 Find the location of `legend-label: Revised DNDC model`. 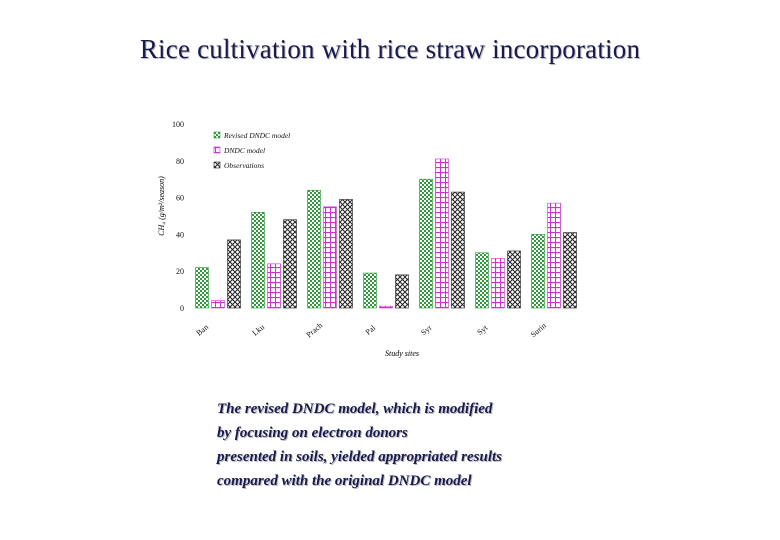

legend-label: Revised DNDC model is located at coordinates (256, 135).